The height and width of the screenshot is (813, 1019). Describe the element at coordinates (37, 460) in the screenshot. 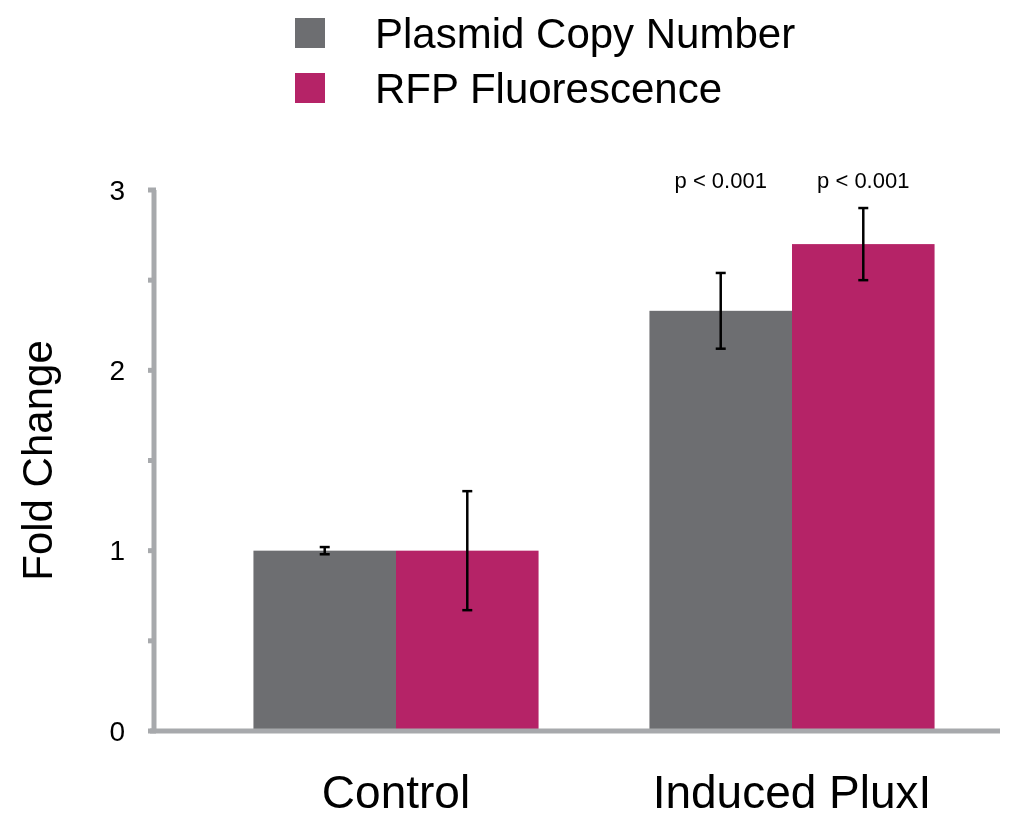

I see `y-axis-title: Fold Change` at that location.